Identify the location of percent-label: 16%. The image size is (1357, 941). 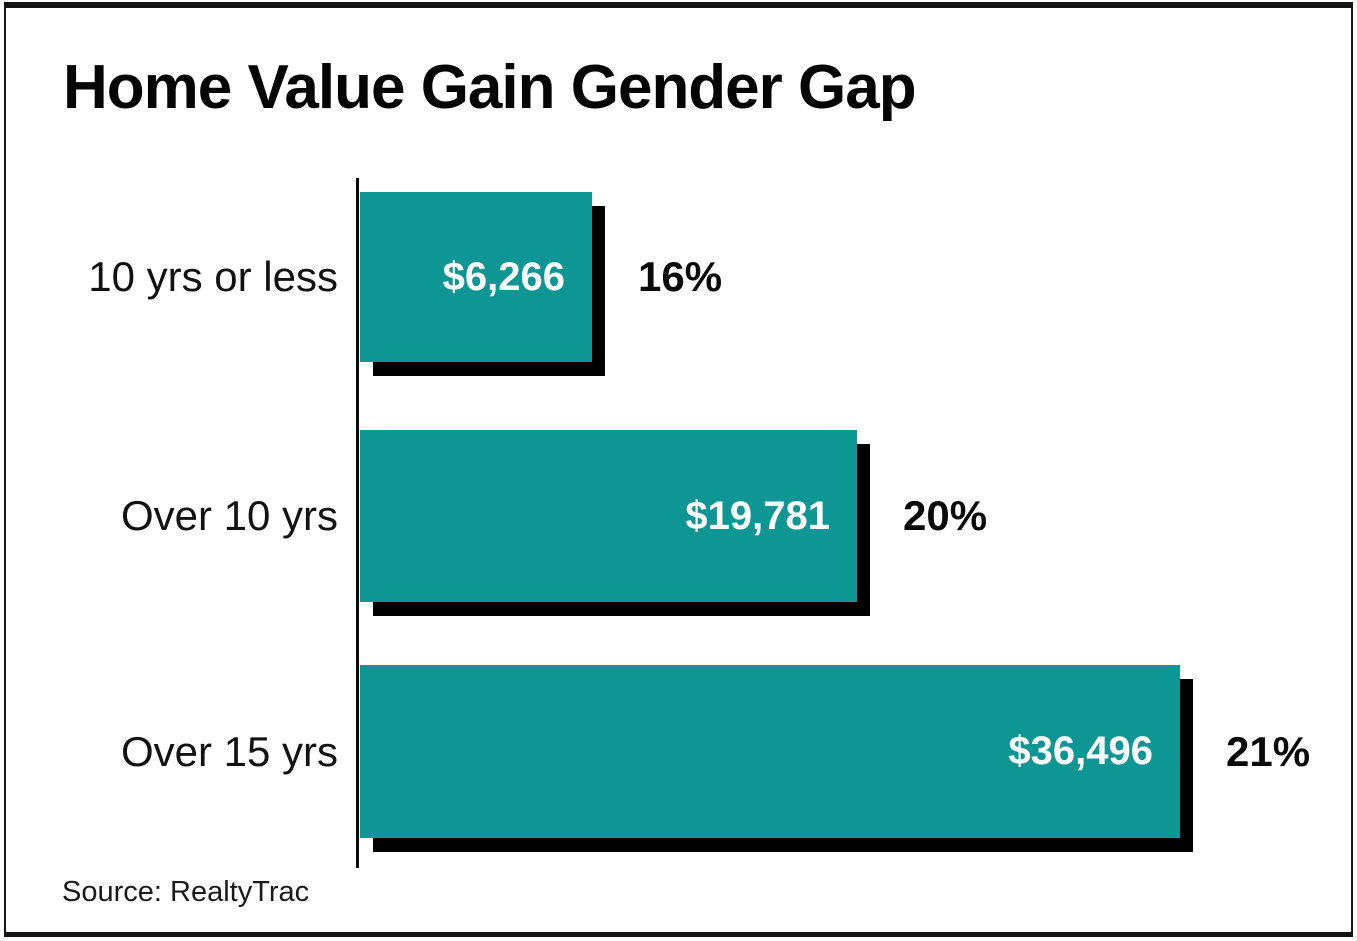
(680, 276).